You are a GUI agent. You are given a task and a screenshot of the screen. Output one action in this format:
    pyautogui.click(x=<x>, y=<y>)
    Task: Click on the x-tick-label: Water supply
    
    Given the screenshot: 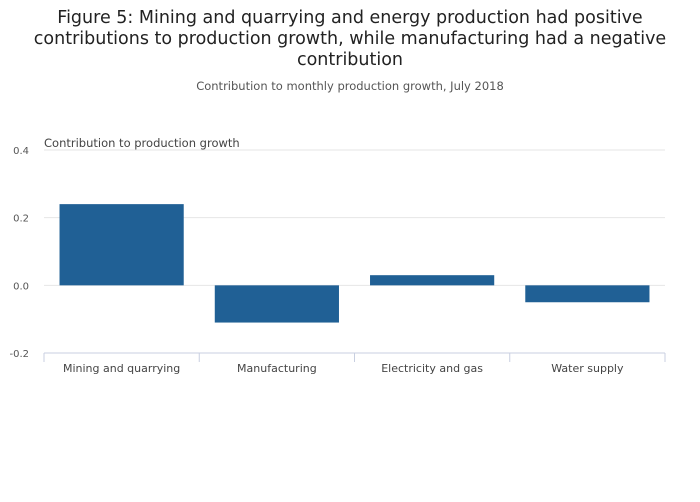 What is the action you would take?
    pyautogui.click(x=587, y=368)
    